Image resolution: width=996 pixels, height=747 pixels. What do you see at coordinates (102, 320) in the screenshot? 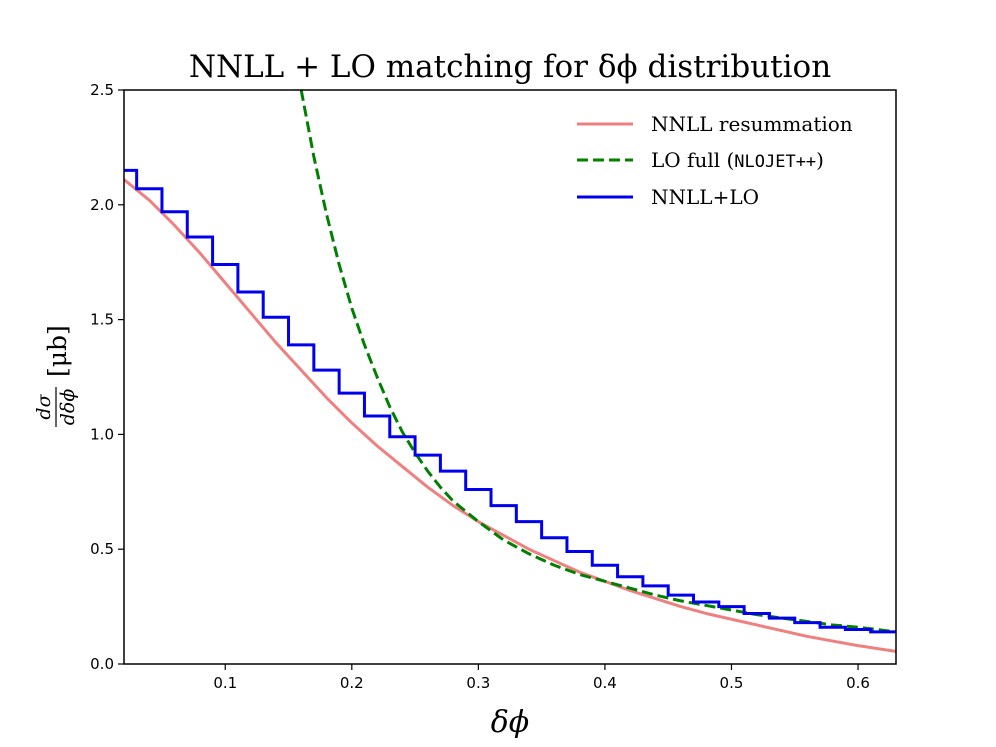
I see `y-tick-label: 1.5` at bounding box center [102, 320].